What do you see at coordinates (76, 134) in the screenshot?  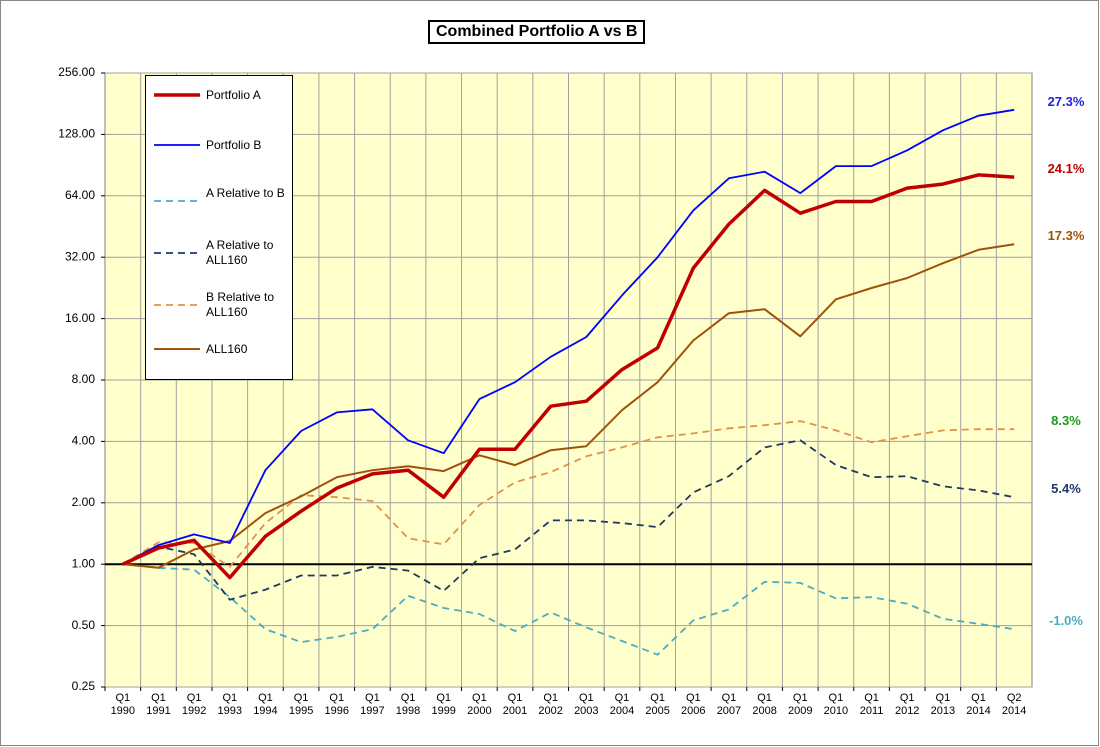 I see `y-tick-label: 128.00` at bounding box center [76, 134].